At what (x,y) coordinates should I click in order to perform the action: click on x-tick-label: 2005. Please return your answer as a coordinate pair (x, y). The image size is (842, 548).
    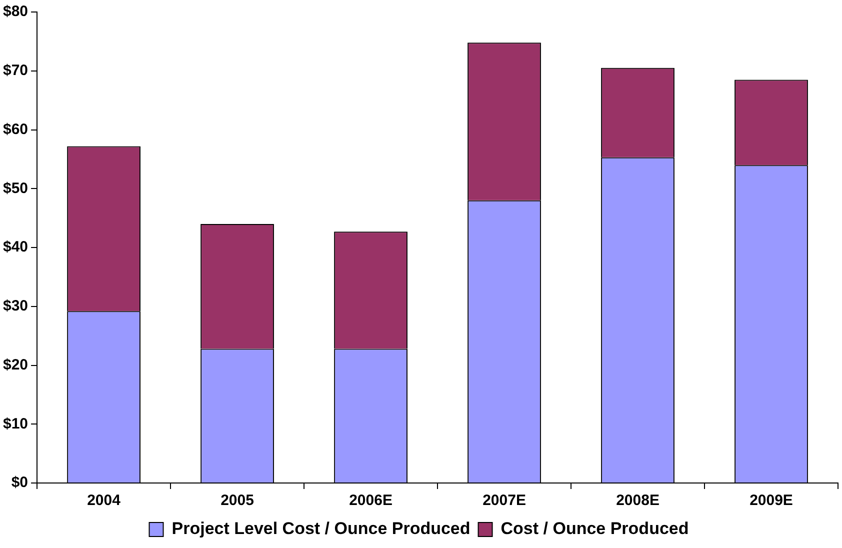
    Looking at the image, I should click on (237, 501).